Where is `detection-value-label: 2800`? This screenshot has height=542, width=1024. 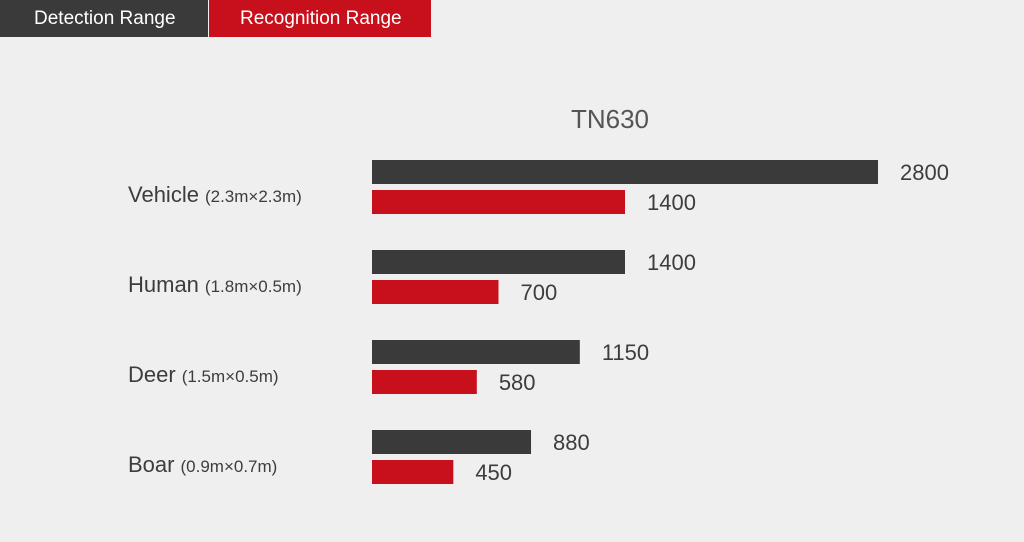 detection-value-label: 2800 is located at coordinates (924, 172).